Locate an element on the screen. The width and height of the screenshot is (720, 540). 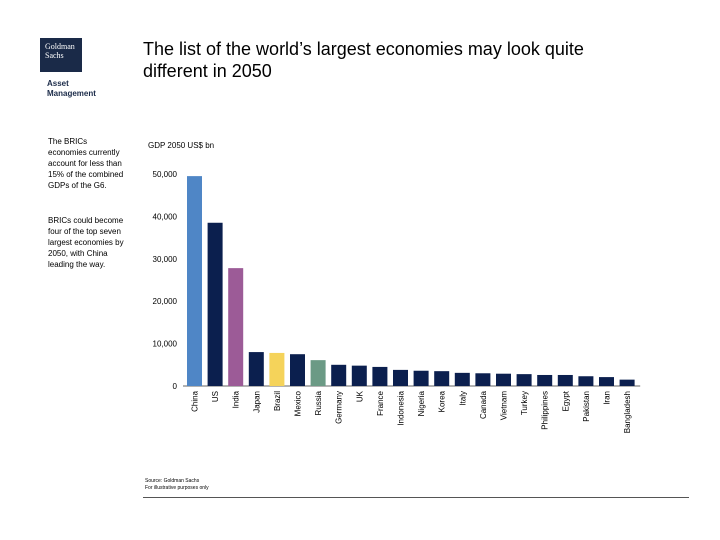
bar-germany is located at coordinates (339, 375).